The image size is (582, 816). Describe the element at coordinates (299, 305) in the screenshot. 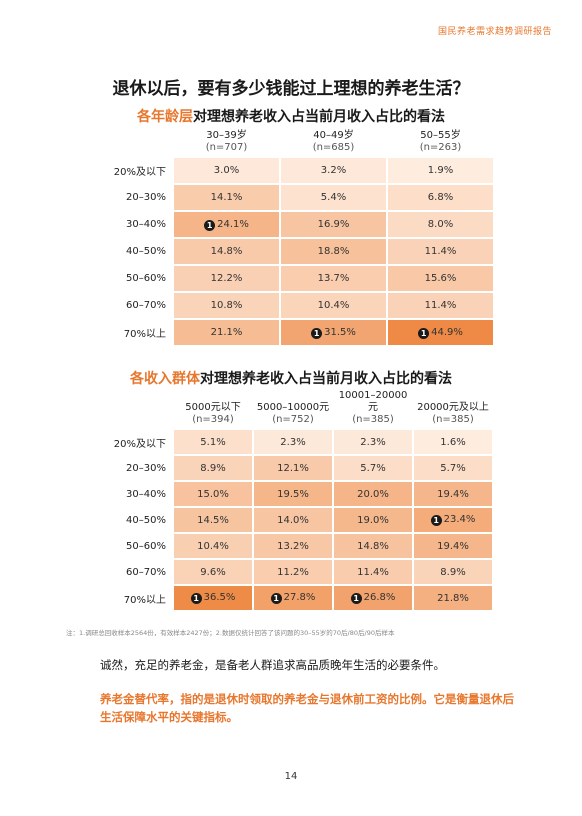

I see `table-row: 60–70% 10.8% 10.4% 11.4%` at that location.